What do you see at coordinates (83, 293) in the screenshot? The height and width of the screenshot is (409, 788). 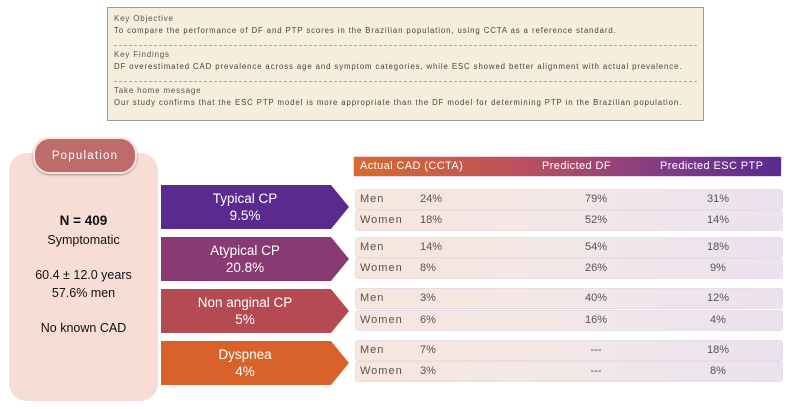 I see `population-men: 57.6% men` at bounding box center [83, 293].